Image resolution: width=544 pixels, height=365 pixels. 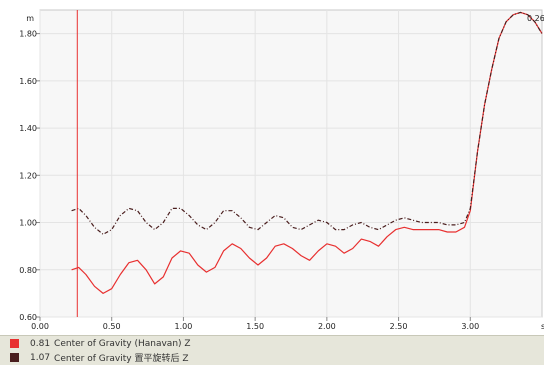 What do you see at coordinates (399, 326) in the screenshot?
I see `x-tick-label: 2.50` at bounding box center [399, 326].